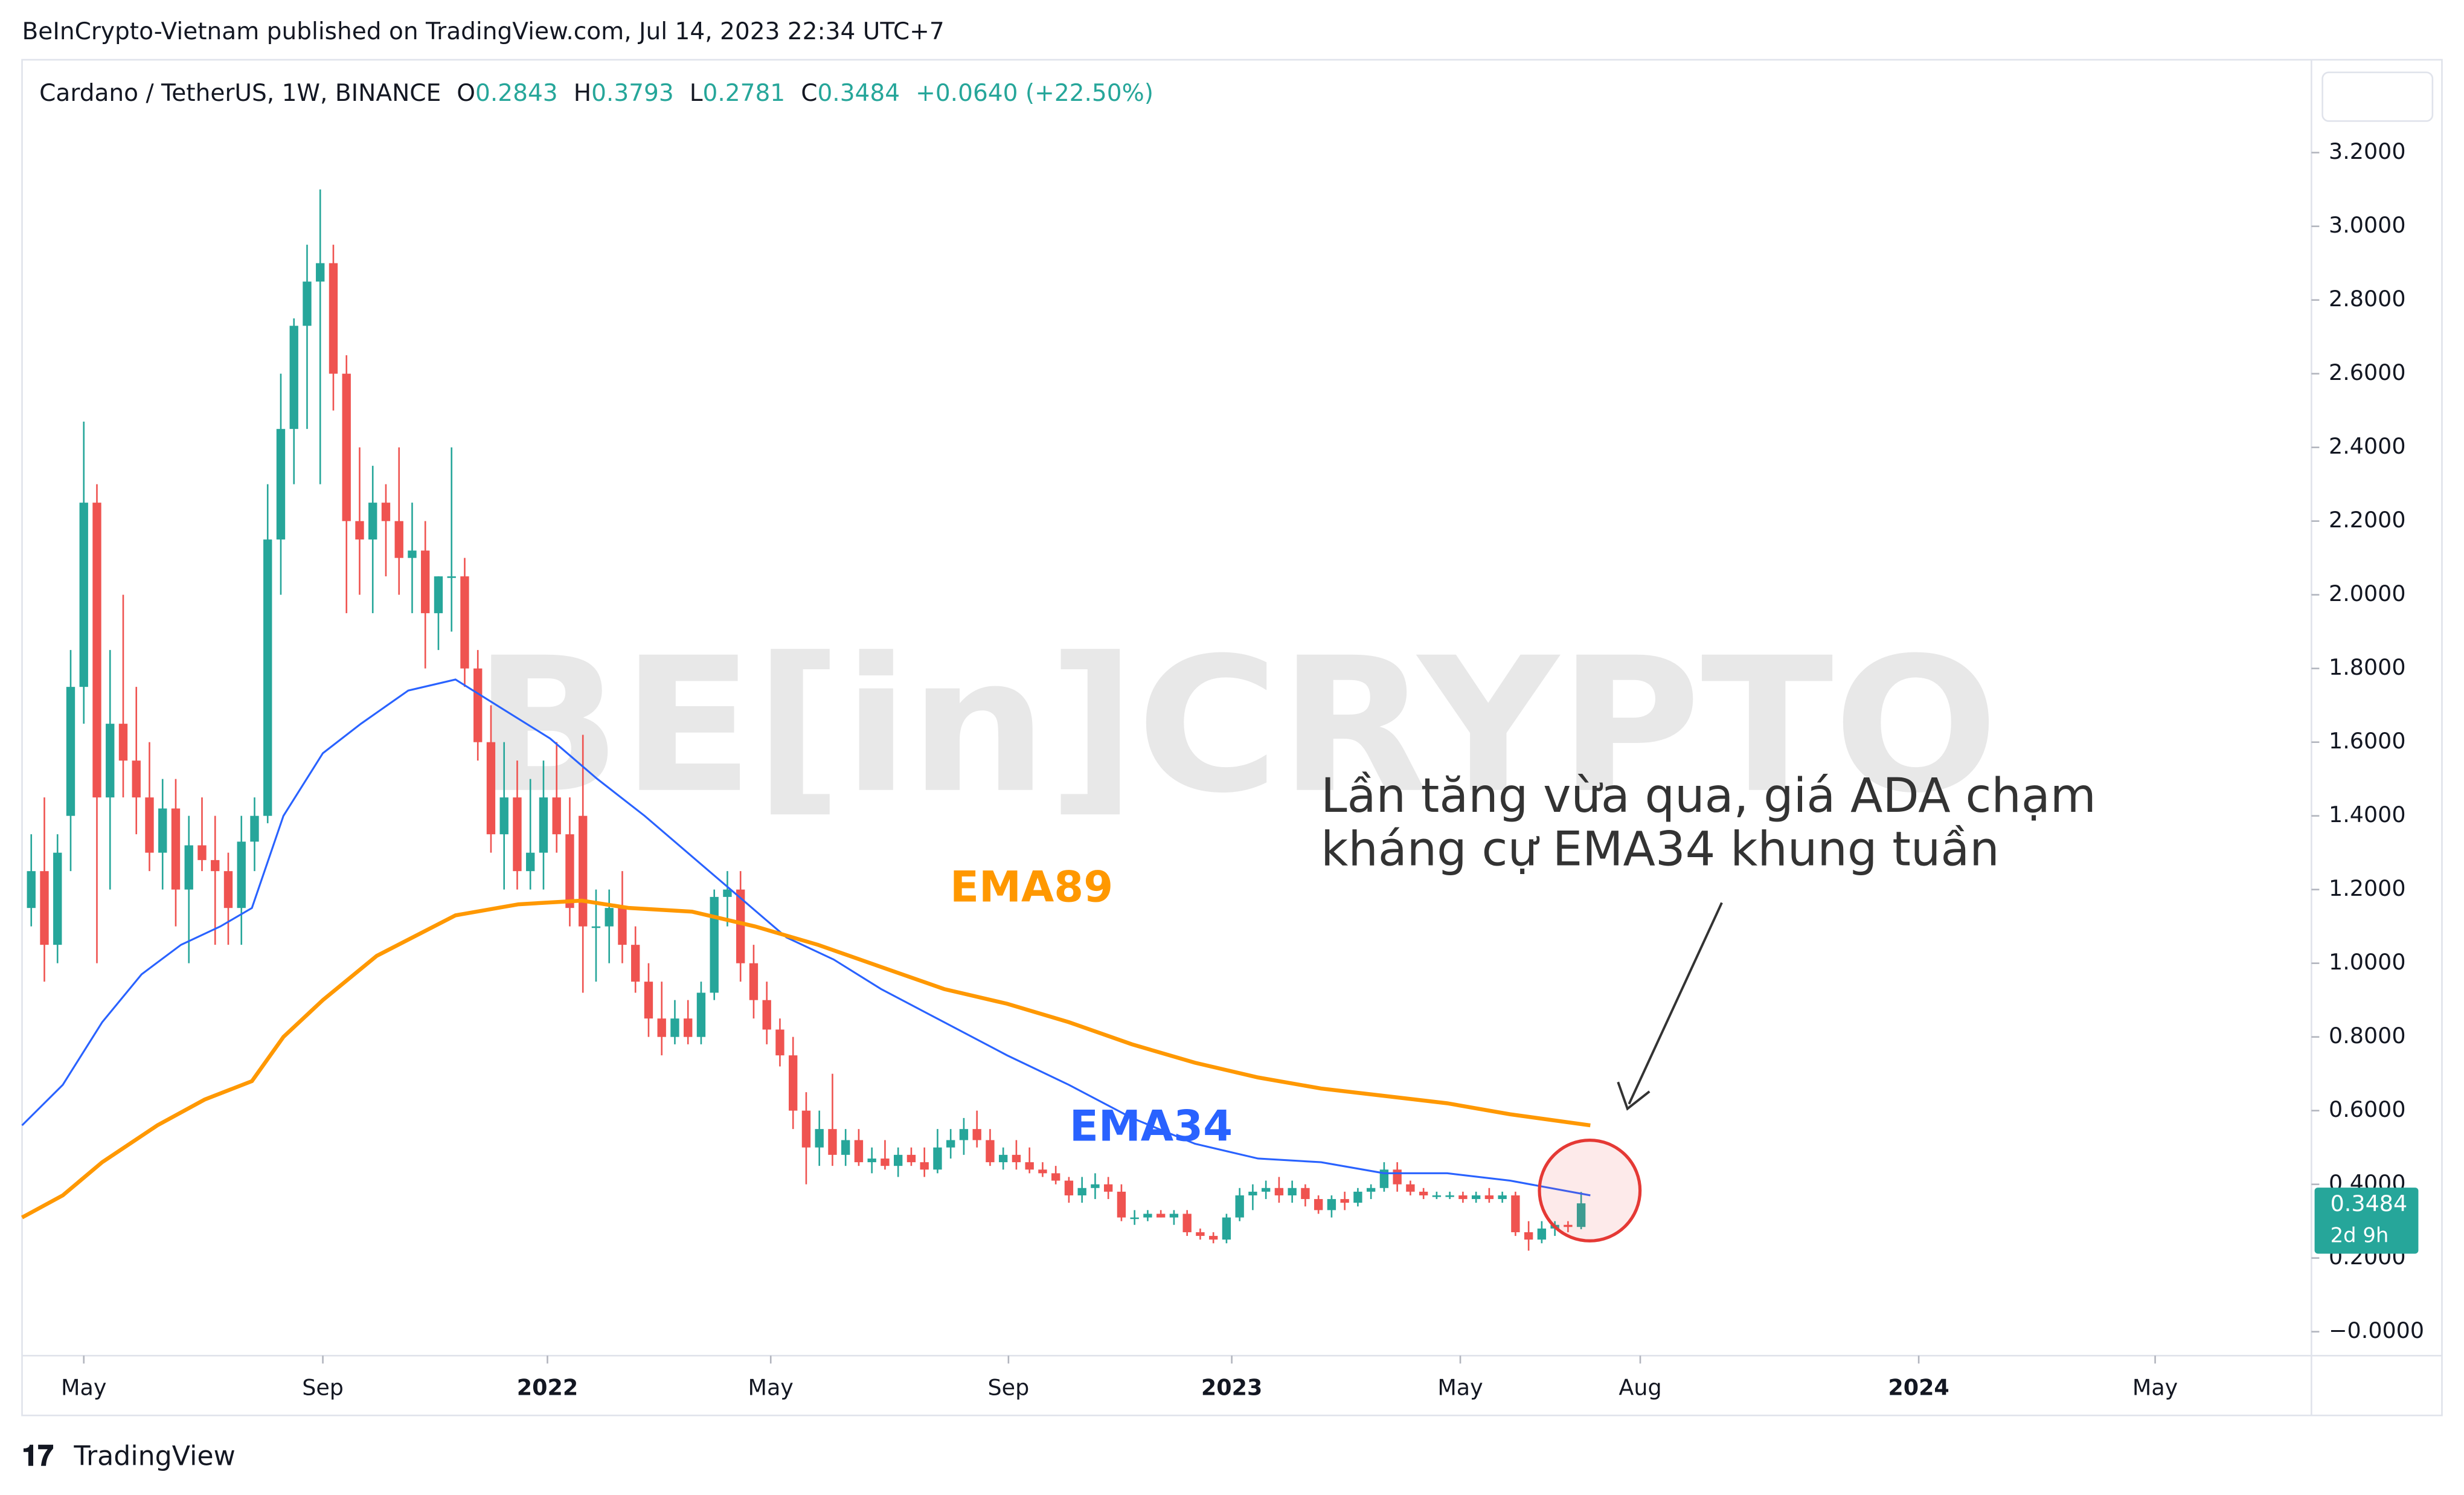 The width and height of the screenshot is (2464, 1495). I want to click on y-tick-label: 1.4000, so click(2367, 815).